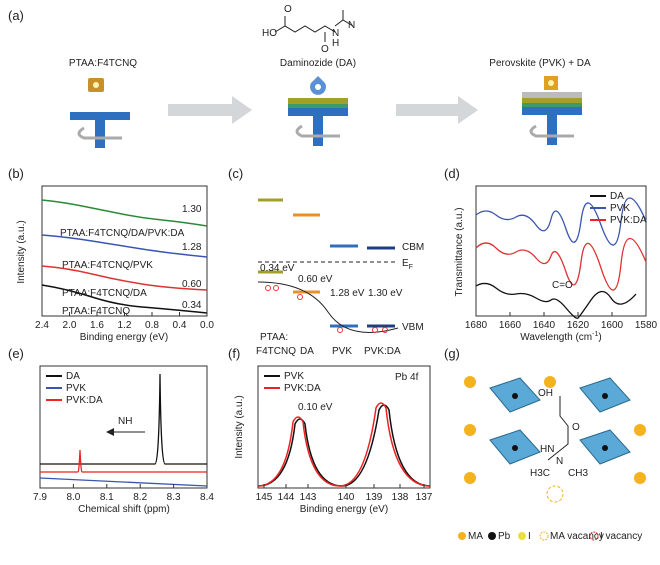 The height and width of the screenshot is (565, 660). What do you see at coordinates (424, 497) in the screenshot?
I see `x-tick-label: 137` at bounding box center [424, 497].